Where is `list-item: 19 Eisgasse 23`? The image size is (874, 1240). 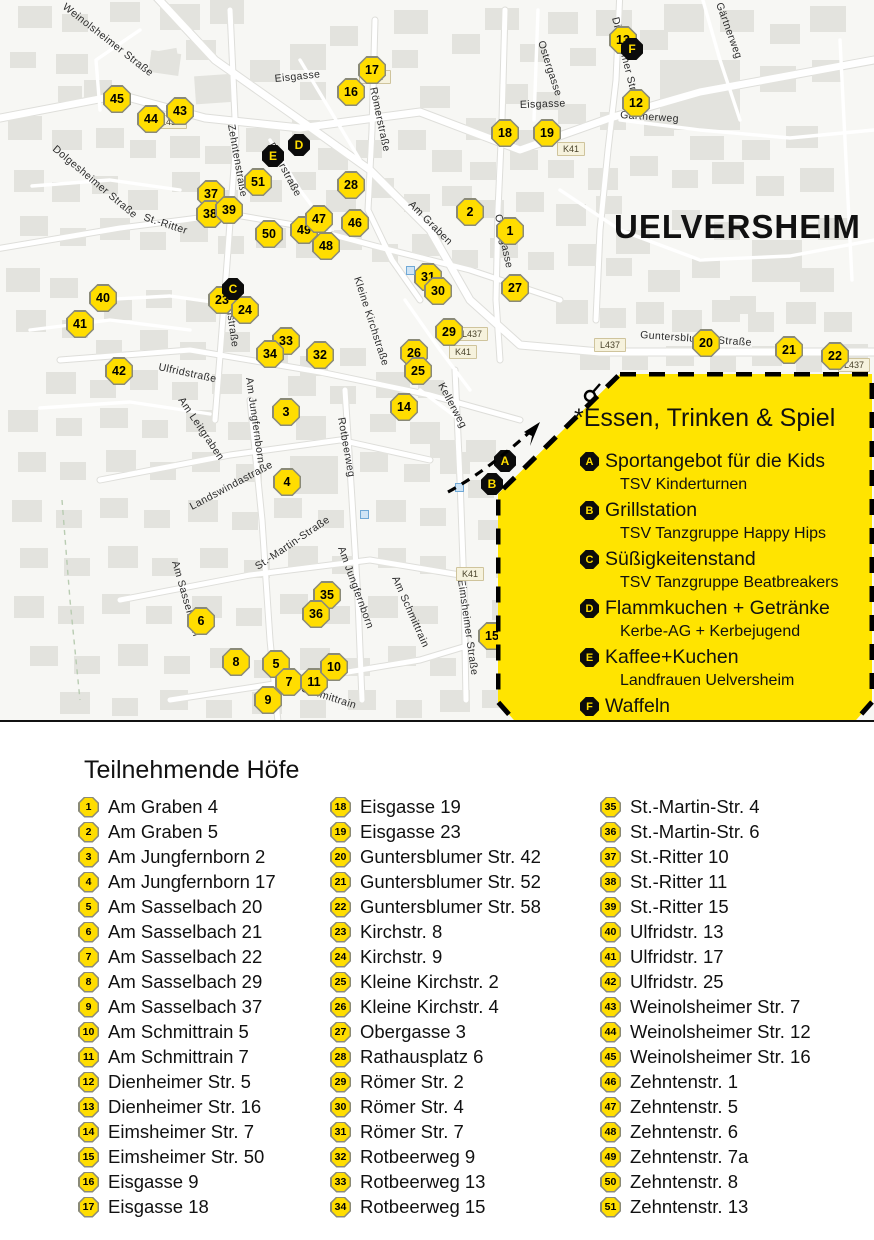
list-item: 19 Eisgasse 23 is located at coordinates (435, 833).